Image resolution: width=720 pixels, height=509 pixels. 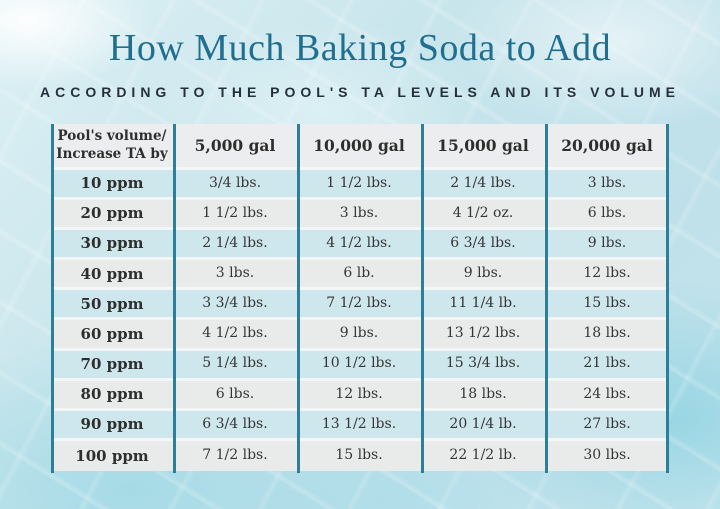 What do you see at coordinates (483, 363) in the screenshot?
I see `amount-cell: 15 3/4 lbs.` at bounding box center [483, 363].